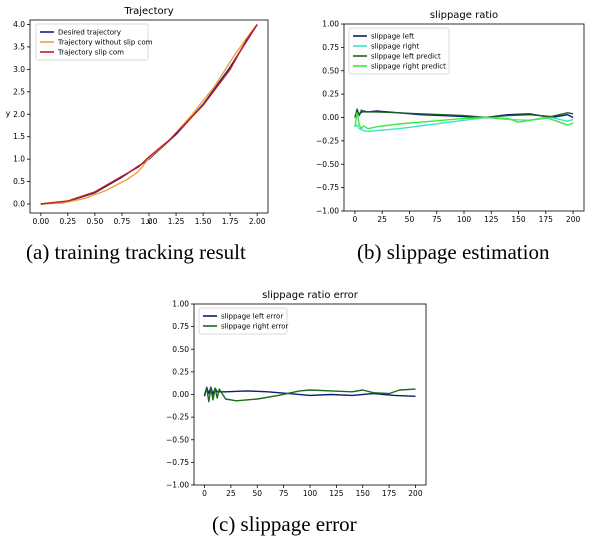  Describe the element at coordinates (19, 91) in the screenshot. I see `y-tick-label: 2.5` at that location.